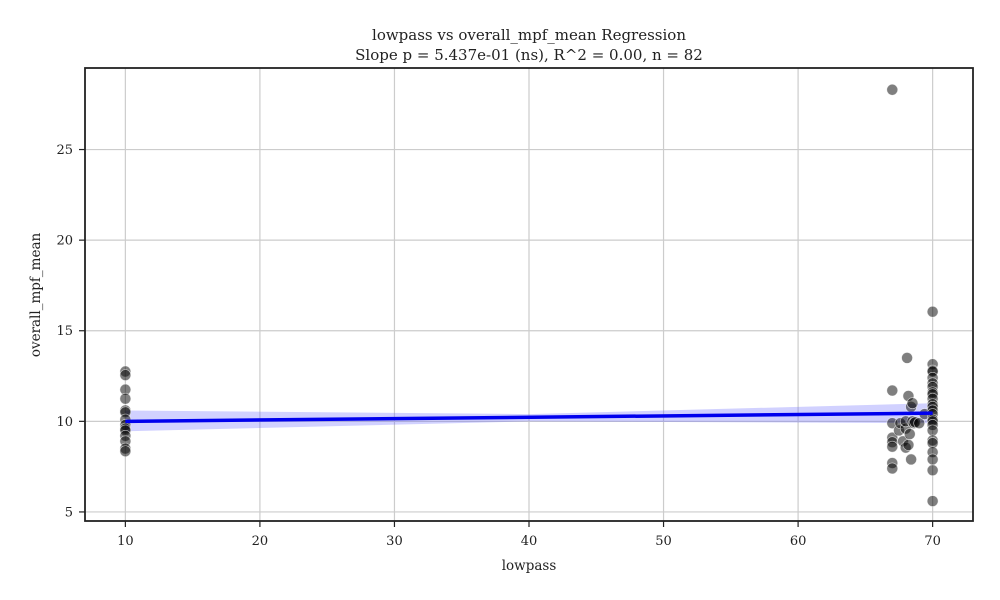 Image resolution: width=1000 pixels, height=600 pixels. I want to click on y-axis-label: overall_mpf_mean, so click(36, 295).